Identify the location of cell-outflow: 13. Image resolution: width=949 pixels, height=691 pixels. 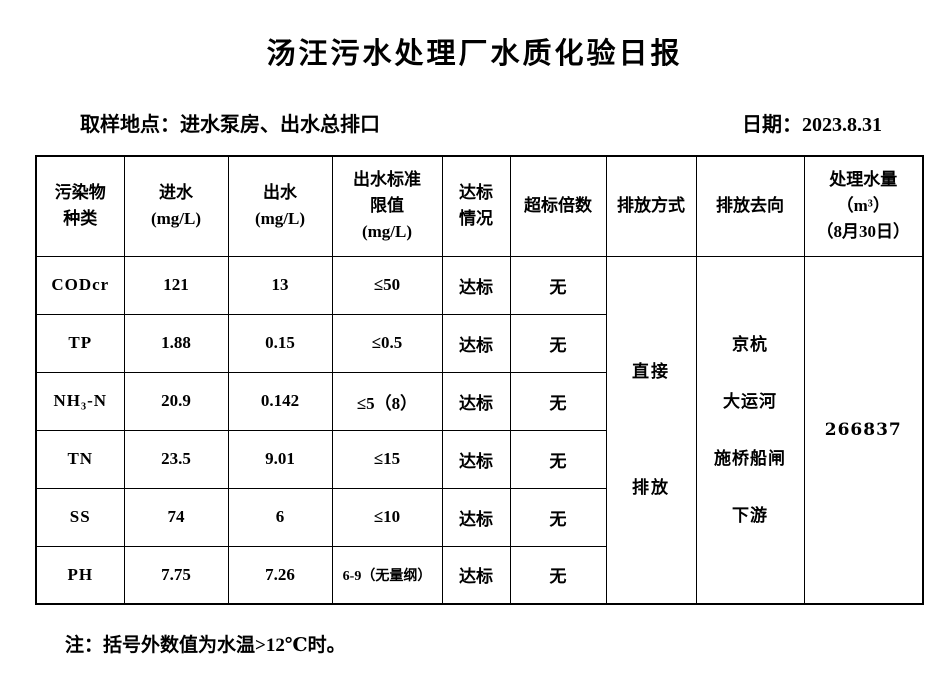
(280, 285).